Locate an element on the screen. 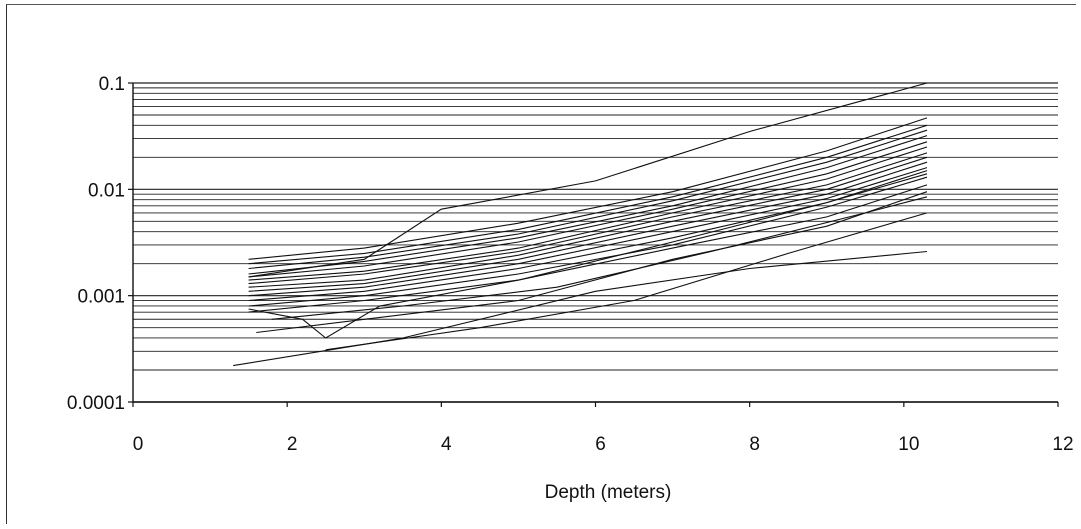 This screenshot has width=1081, height=529. y-tick-label: 0.1 is located at coordinates (112, 84).